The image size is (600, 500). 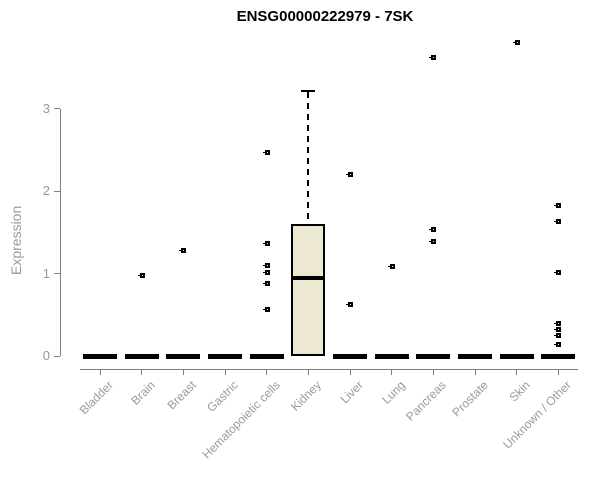 What do you see at coordinates (46, 108) in the screenshot?
I see `y-tick-label: 3` at bounding box center [46, 108].